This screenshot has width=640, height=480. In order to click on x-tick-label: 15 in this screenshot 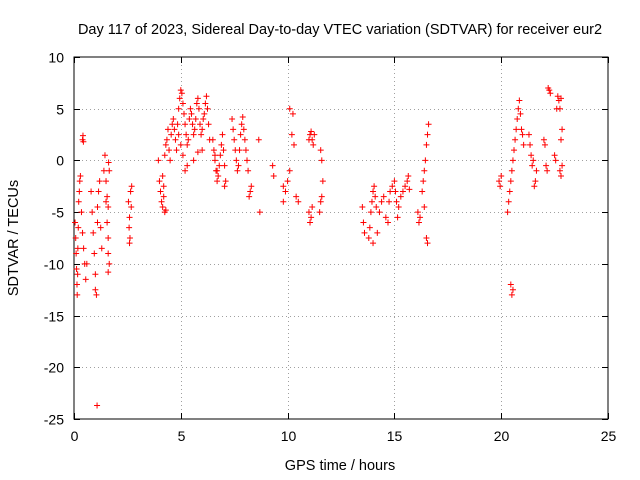, I will do `click(395, 436)`.